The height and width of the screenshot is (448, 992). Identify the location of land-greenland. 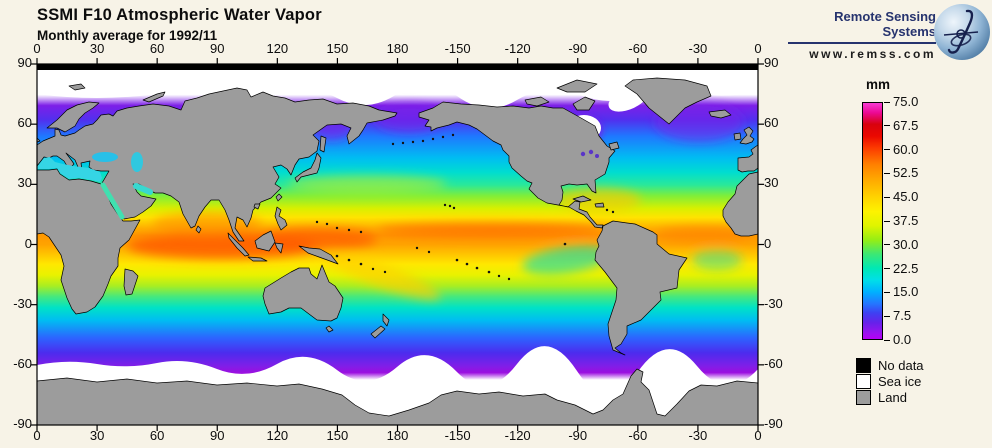
(668, 101).